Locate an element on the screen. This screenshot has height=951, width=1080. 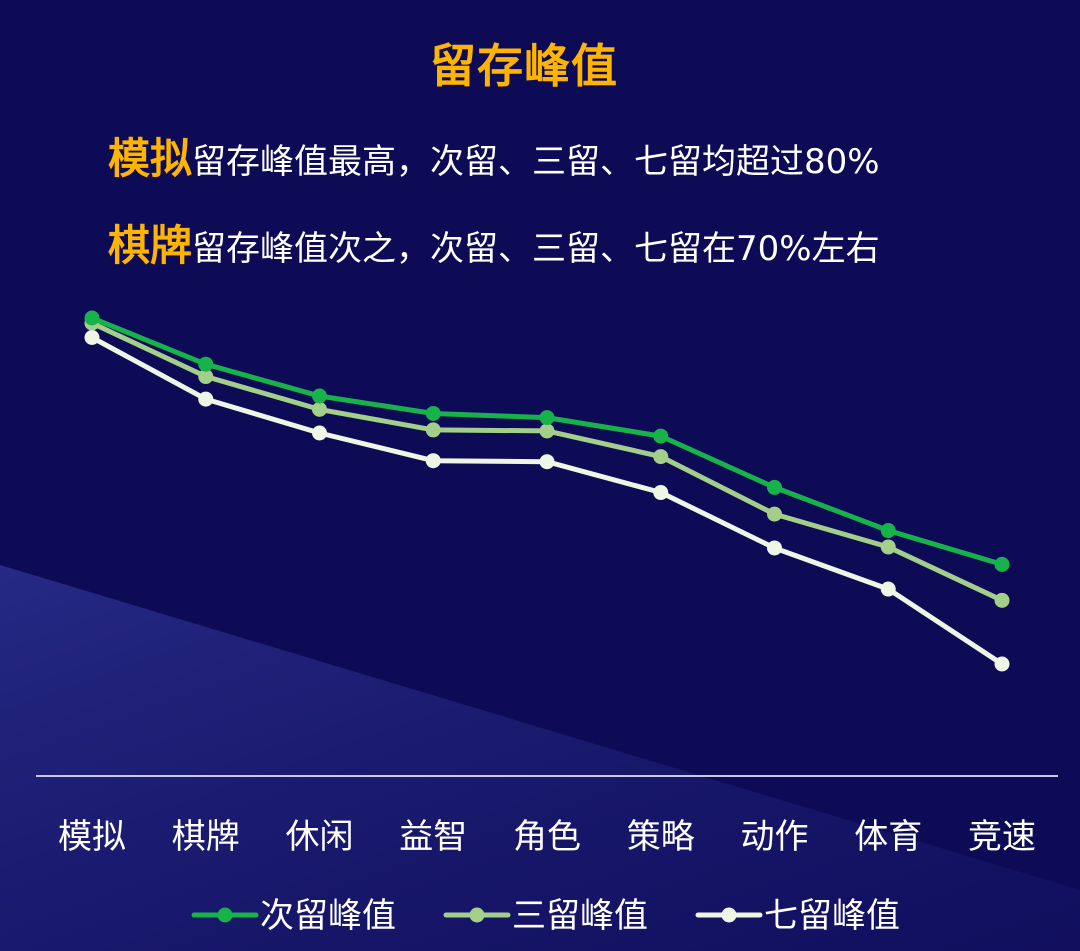
x-tick-label: 休闲 is located at coordinates (320, 837).